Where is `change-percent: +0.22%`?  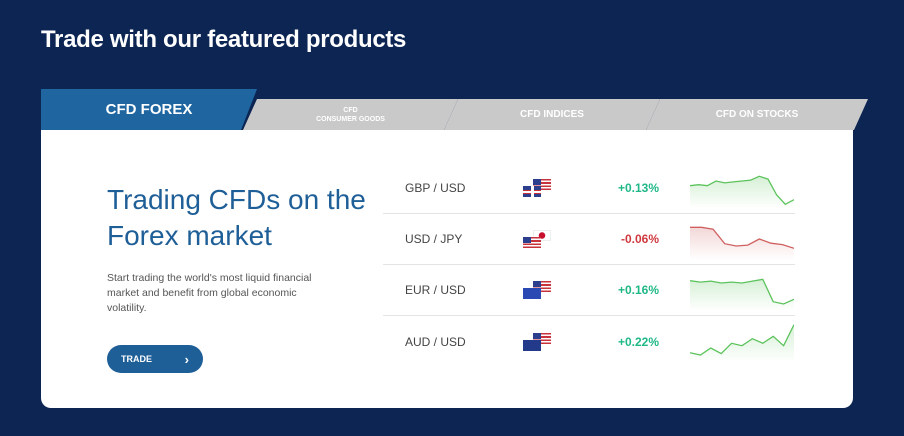 change-percent: +0.22% is located at coordinates (638, 341).